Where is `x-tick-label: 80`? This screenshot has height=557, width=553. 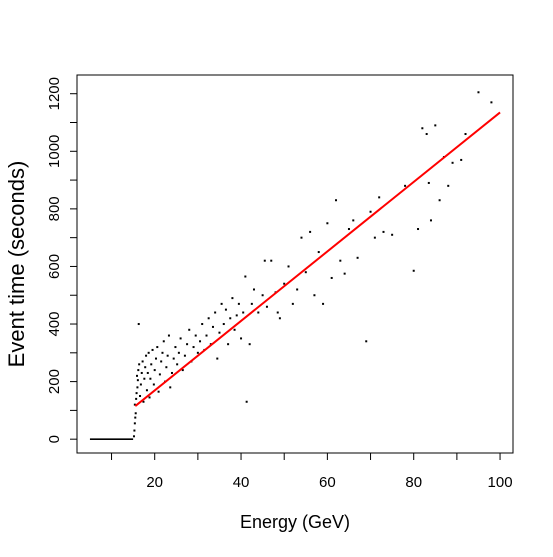 x-tick-label: 80 is located at coordinates (413, 482).